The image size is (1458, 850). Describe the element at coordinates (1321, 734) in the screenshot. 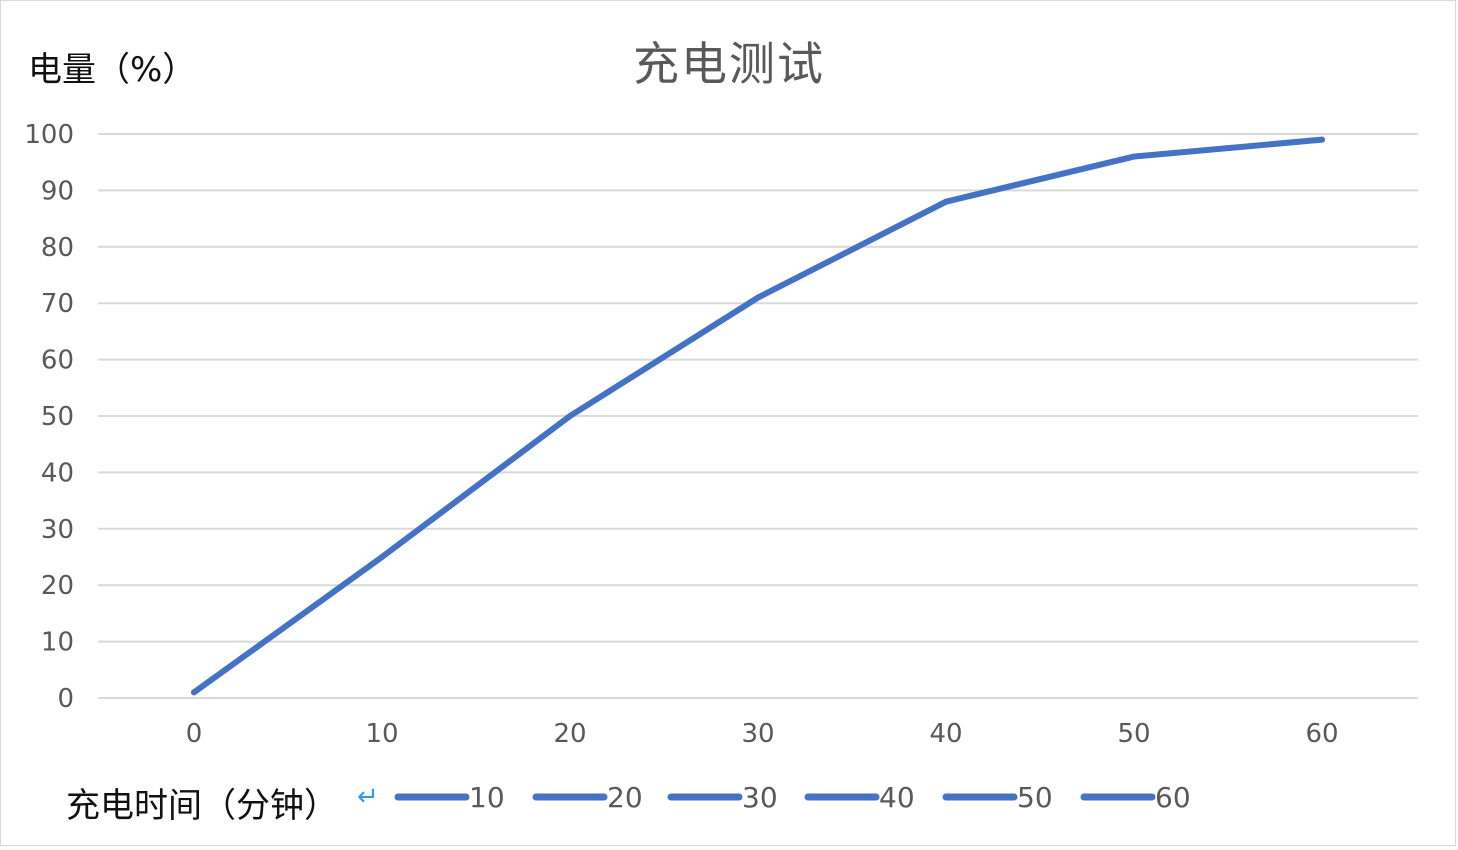

I see `x-tick-label: 60` at that location.